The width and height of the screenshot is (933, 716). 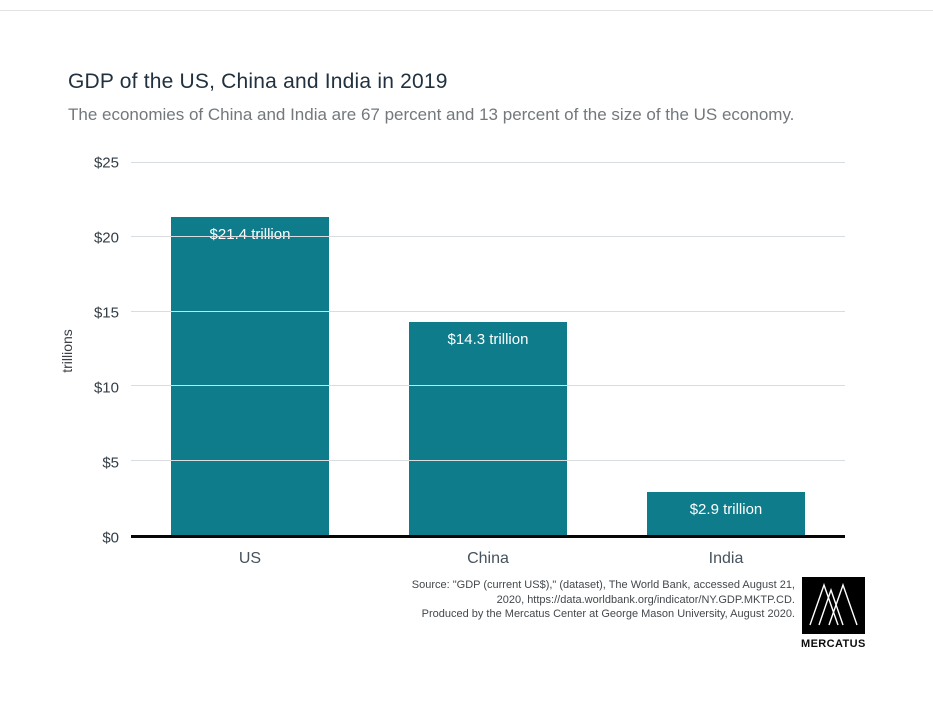 I want to click on top-divider, so click(x=466, y=10).